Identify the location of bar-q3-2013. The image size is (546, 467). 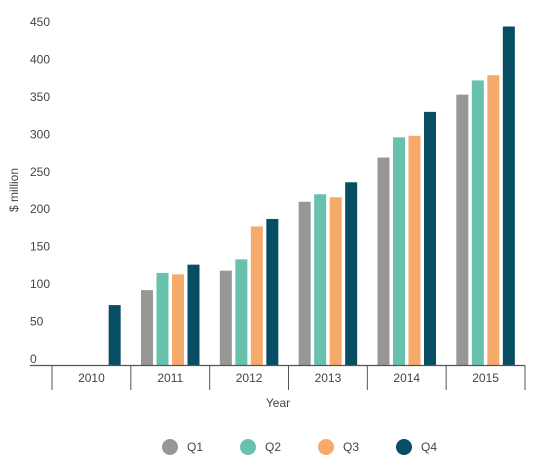
(335, 281).